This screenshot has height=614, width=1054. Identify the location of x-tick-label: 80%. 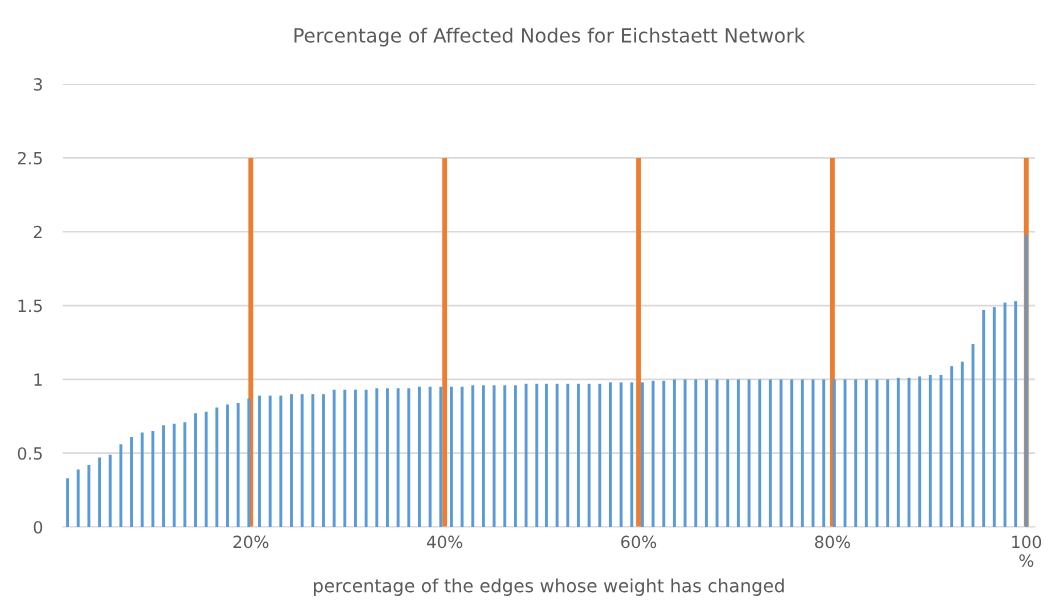
(833, 542).